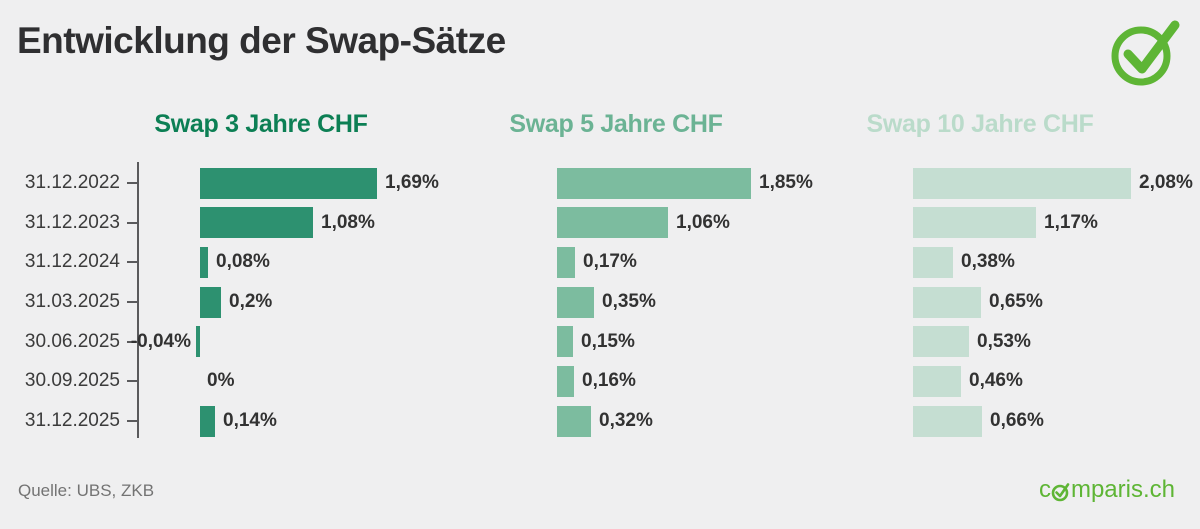  I want to click on comparis-wordmark: c mparis.ch, so click(1107, 490).